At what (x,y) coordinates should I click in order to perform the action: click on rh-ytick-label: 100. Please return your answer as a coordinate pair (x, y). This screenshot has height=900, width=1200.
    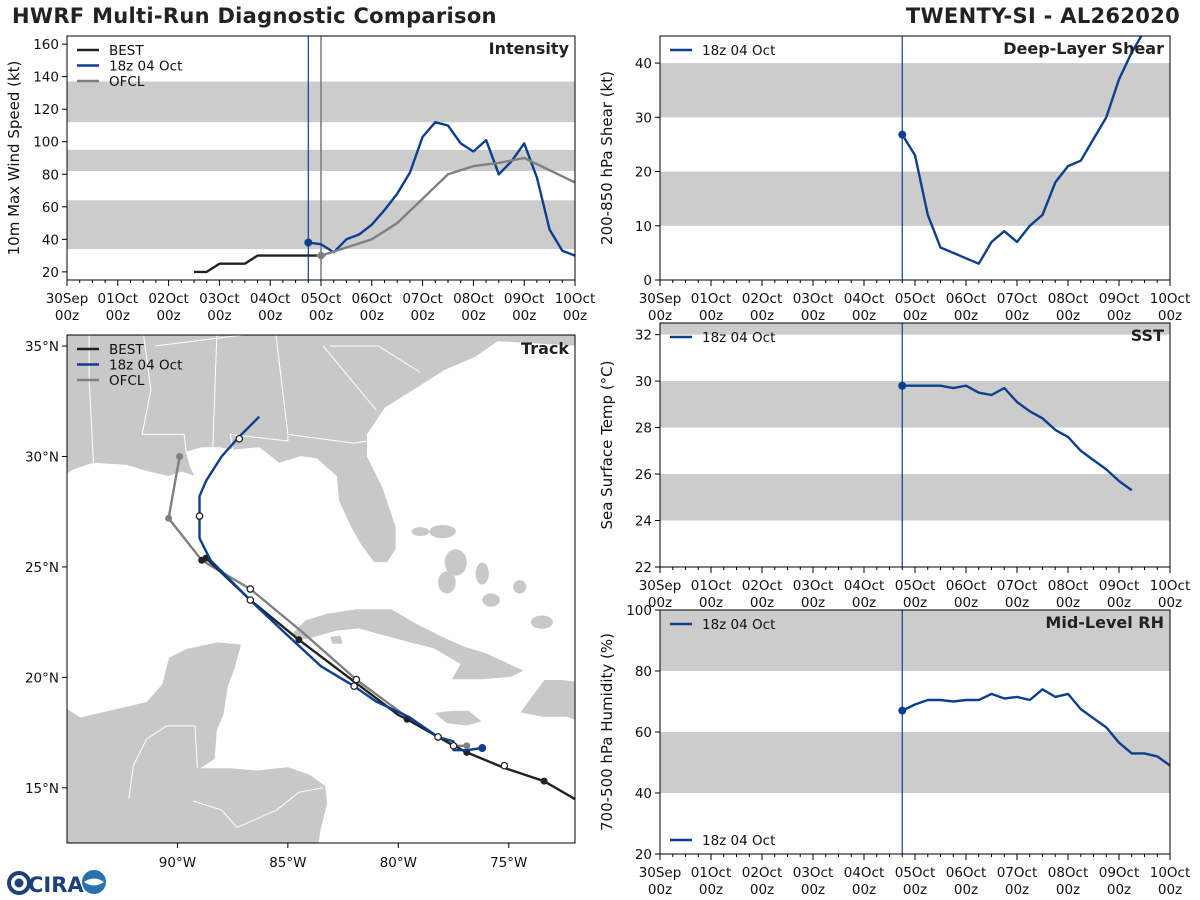
    Looking at the image, I should click on (639, 611).